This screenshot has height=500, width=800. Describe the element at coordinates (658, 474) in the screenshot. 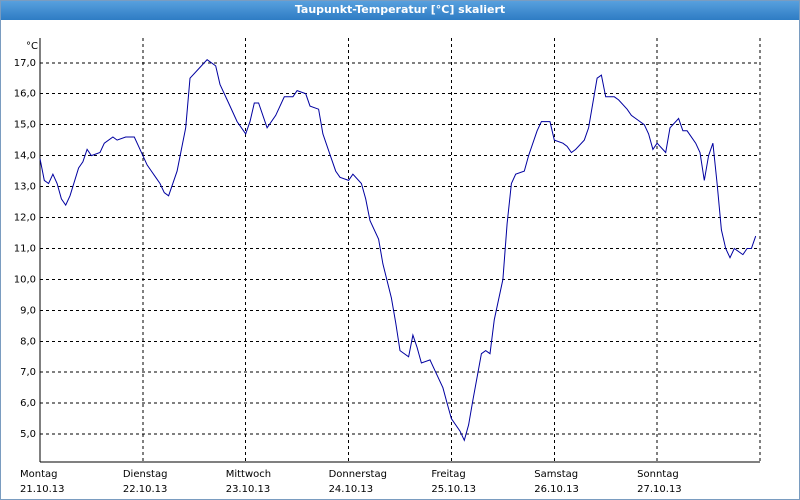

I see `x-tick-label: Sonntag` at that location.